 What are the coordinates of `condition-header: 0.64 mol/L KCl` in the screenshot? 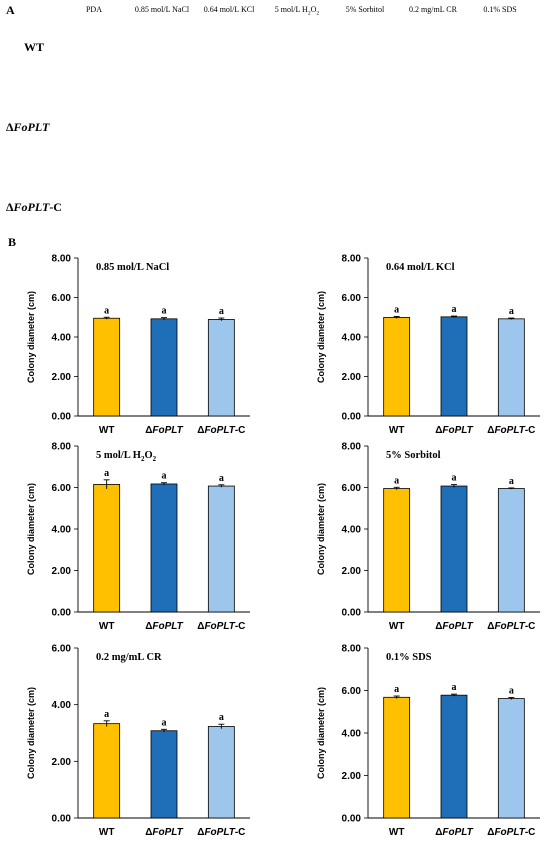 It's located at (229, 9).